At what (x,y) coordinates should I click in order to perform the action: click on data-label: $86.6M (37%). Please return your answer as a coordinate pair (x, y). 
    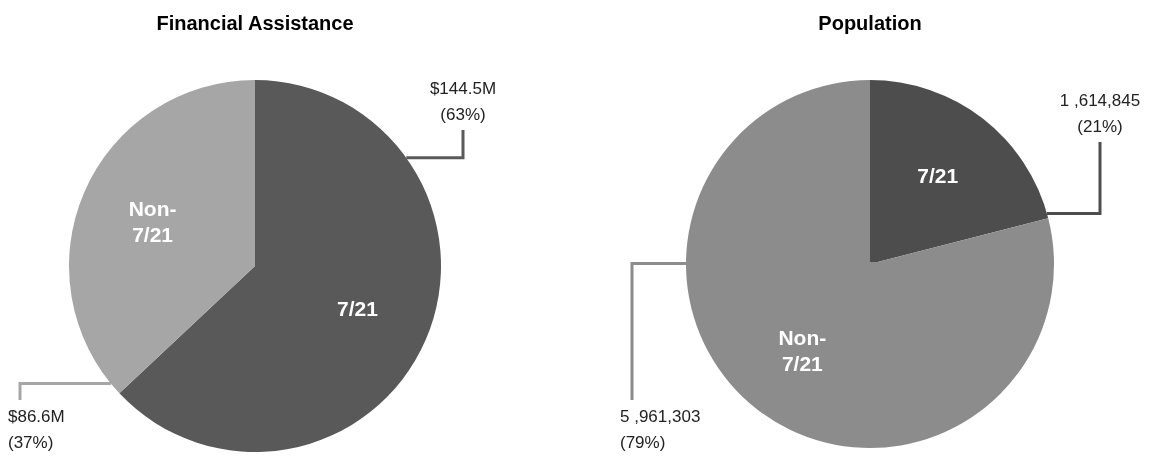
    Looking at the image, I should click on (36, 429).